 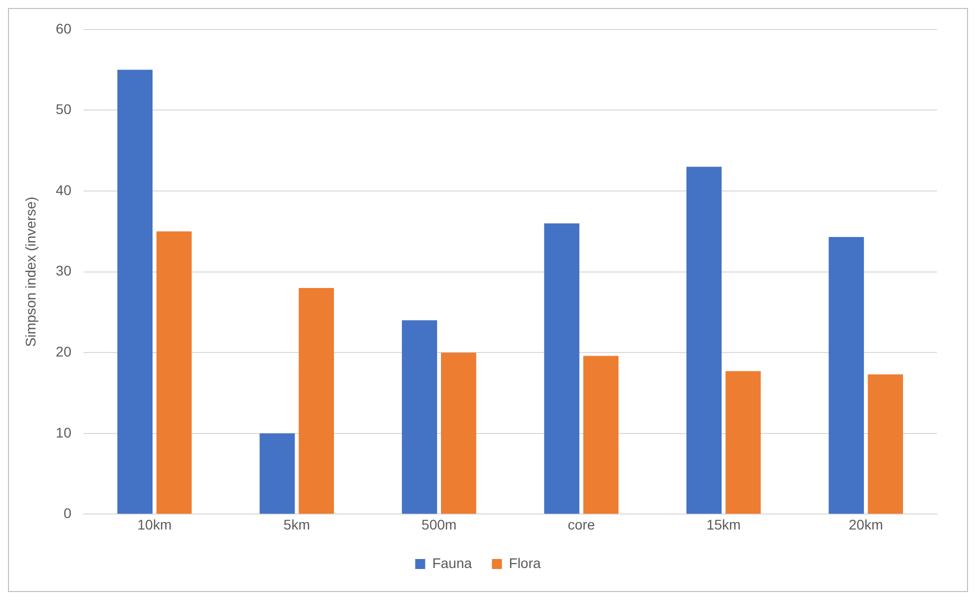 What do you see at coordinates (865, 524) in the screenshot?
I see `x-tick-label: 20km` at bounding box center [865, 524].